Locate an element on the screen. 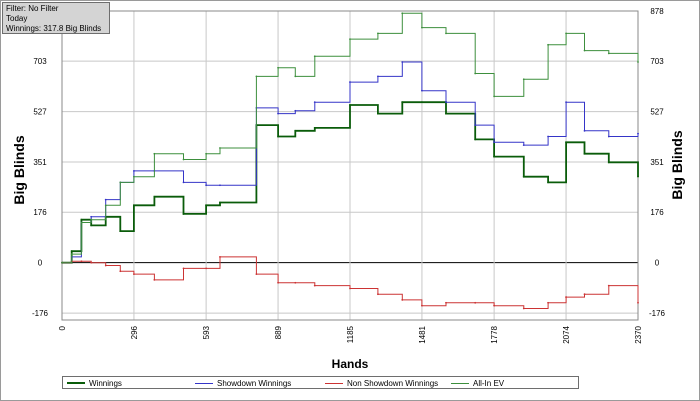 This screenshot has width=700, height=401. filter-label: Filter: No Filter is located at coordinates (32, 8).